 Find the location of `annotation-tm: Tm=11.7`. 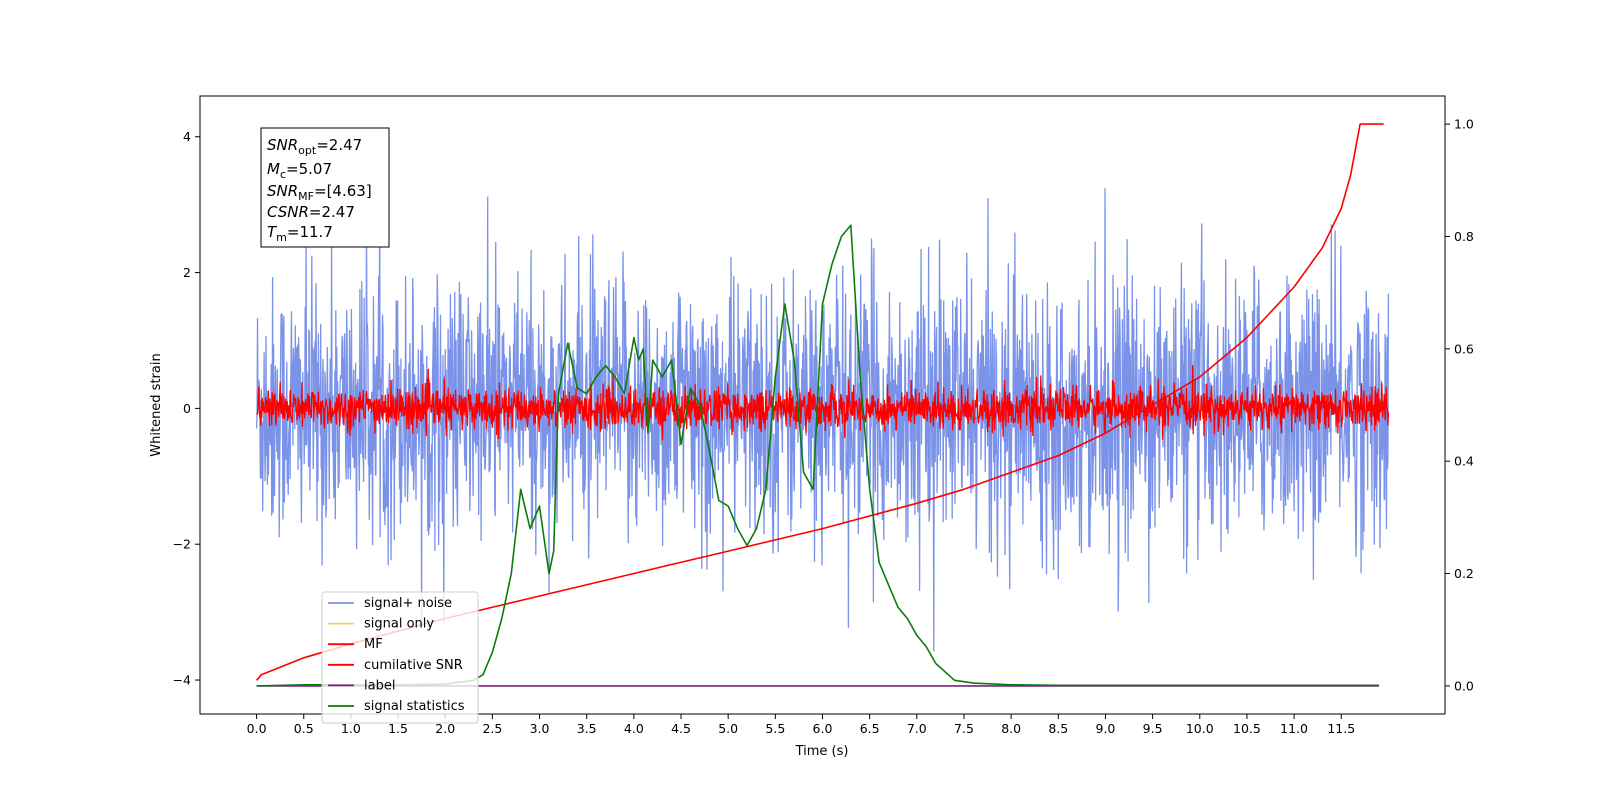

annotation-tm: Tm=11.7 is located at coordinates (300, 233).